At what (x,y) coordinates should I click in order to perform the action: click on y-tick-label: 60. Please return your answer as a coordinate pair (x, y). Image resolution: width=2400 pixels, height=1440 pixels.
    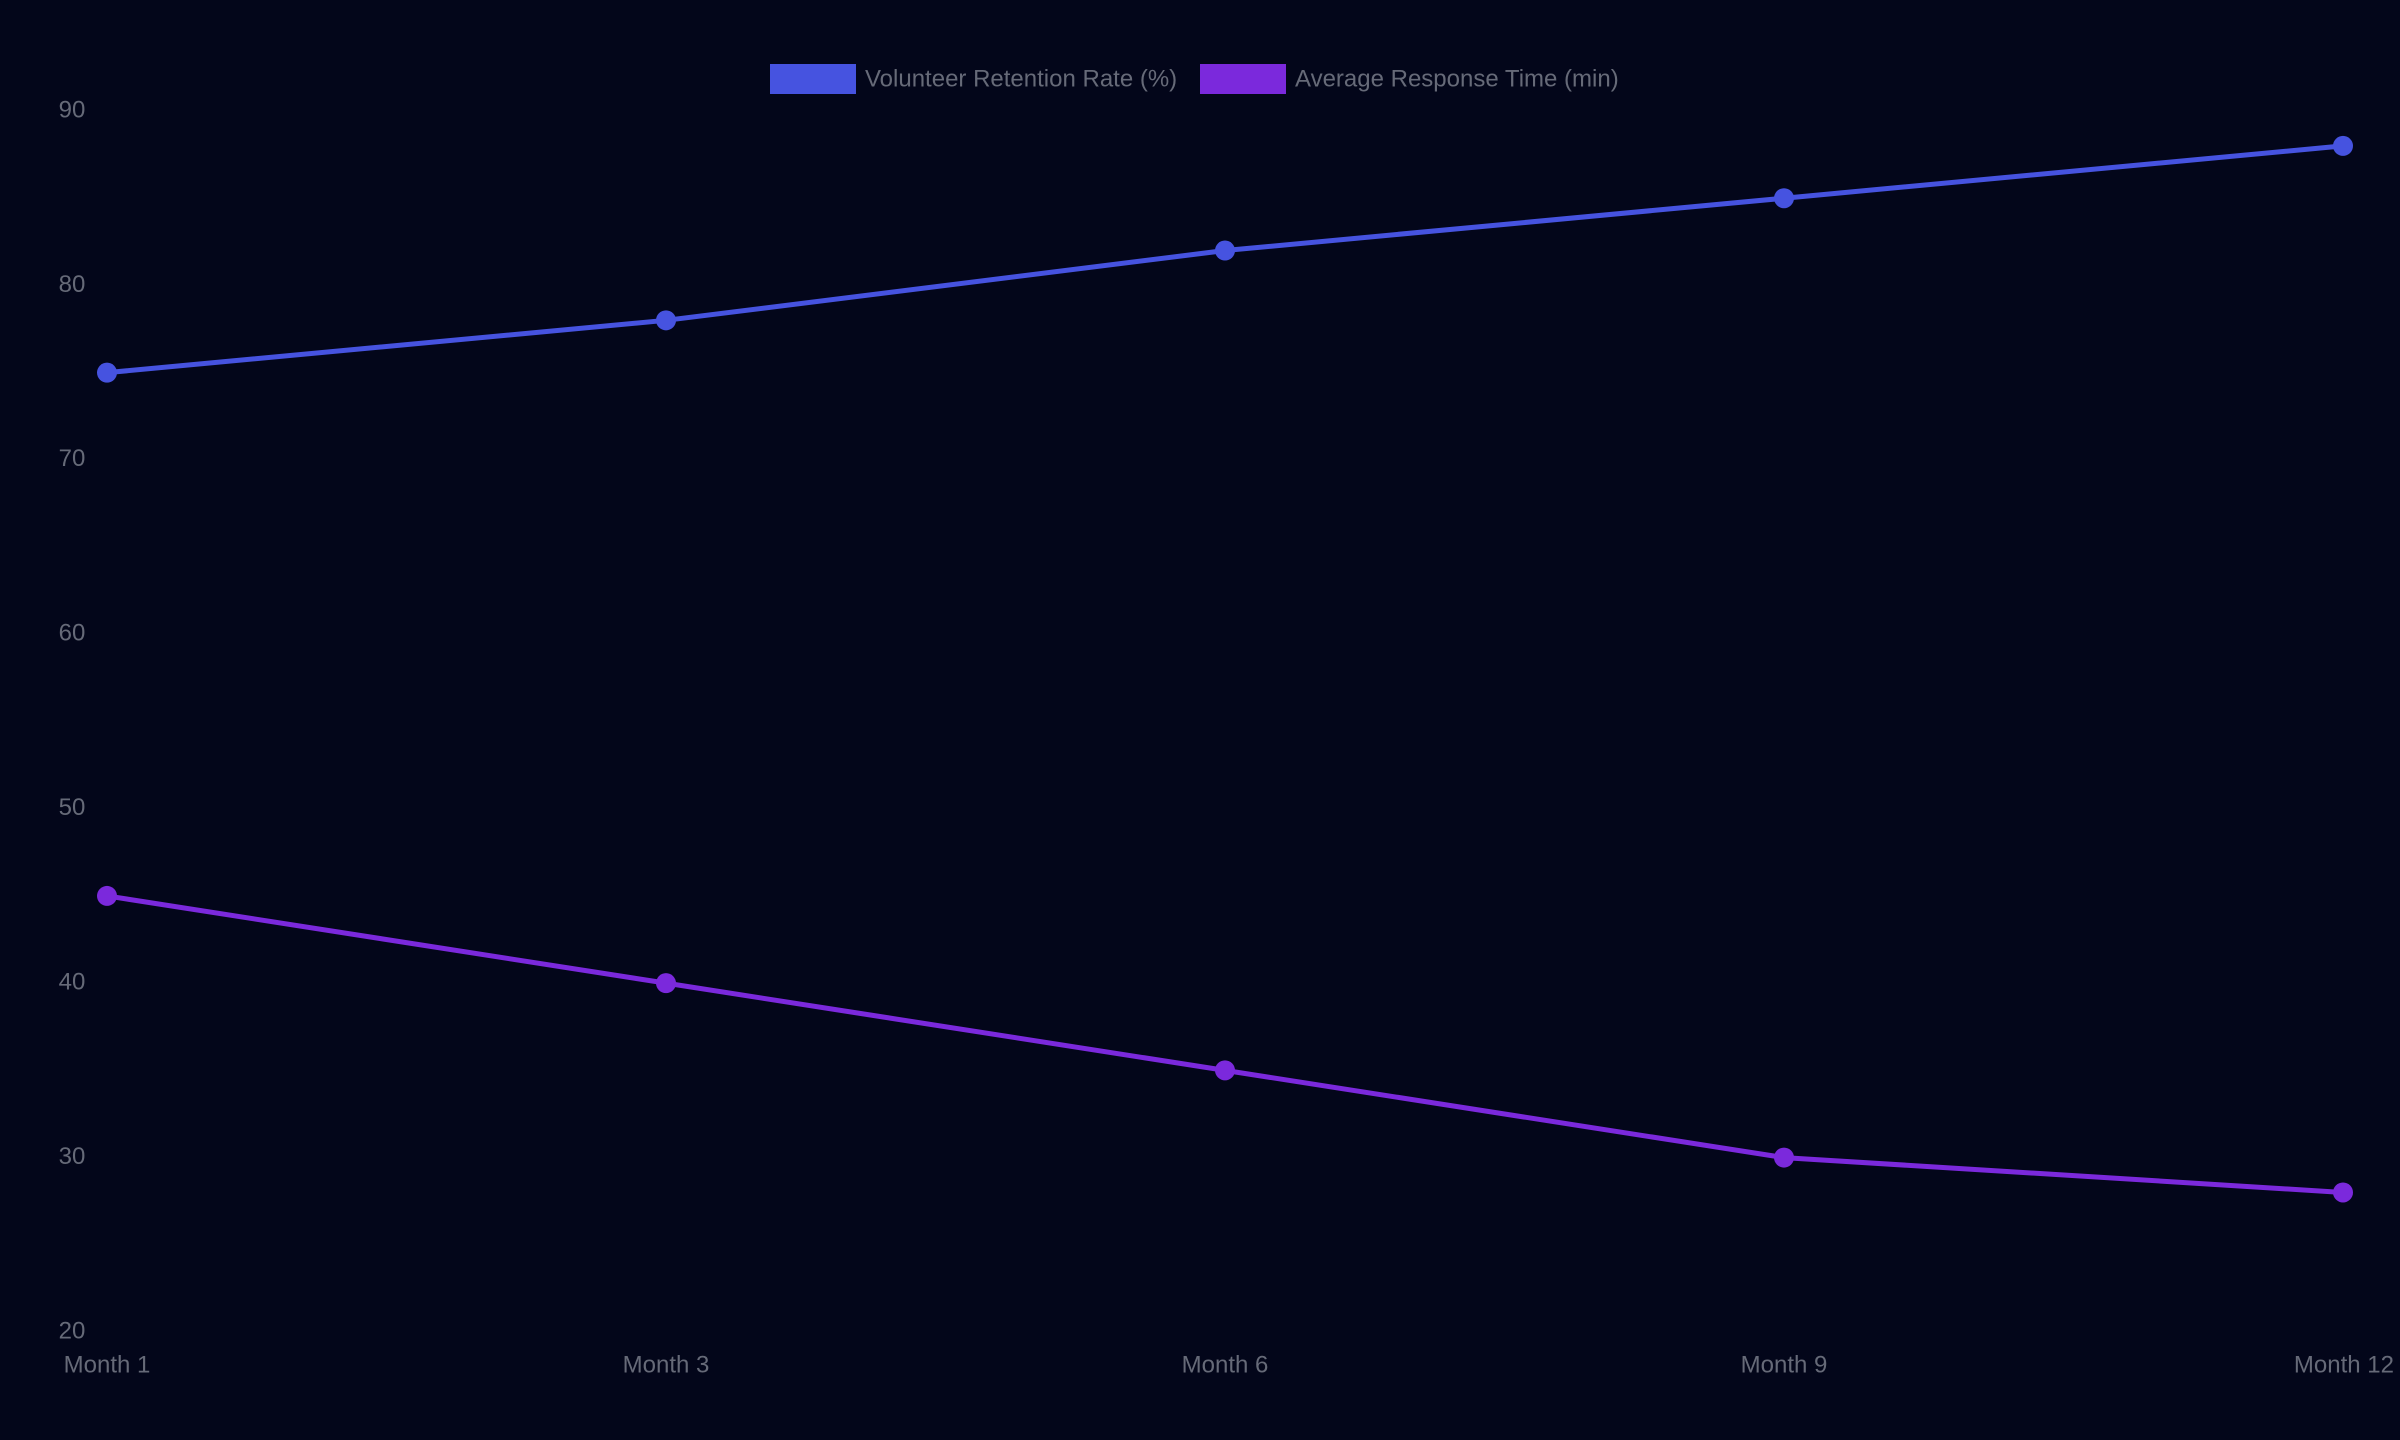
    Looking at the image, I should click on (72, 633).